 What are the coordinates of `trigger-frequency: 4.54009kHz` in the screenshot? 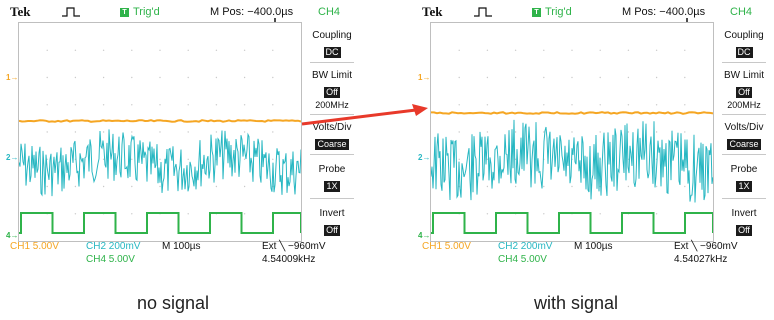 It's located at (289, 259).